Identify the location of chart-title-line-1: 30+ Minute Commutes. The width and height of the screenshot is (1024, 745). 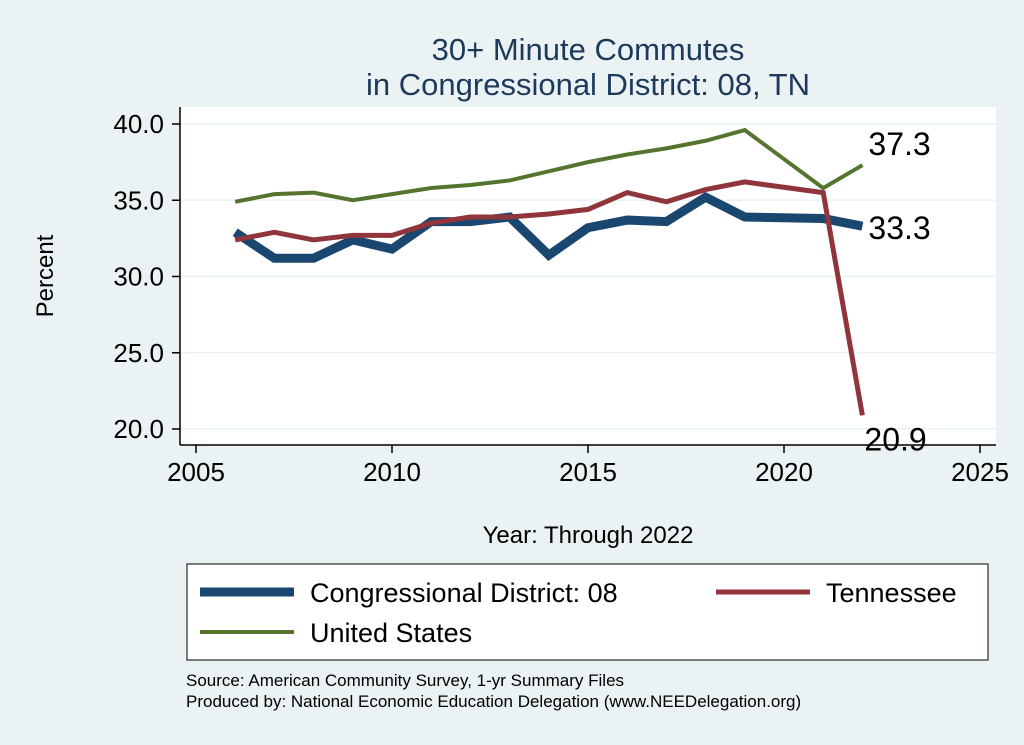
(588, 49).